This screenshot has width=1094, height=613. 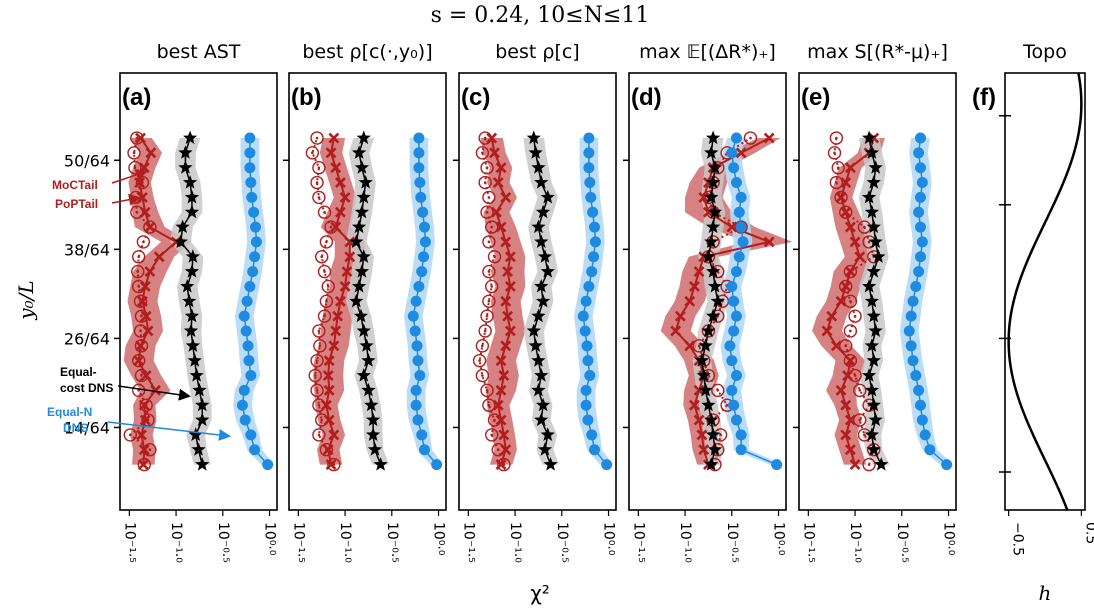 I want to click on panel-letter: (d), so click(x=646, y=97).